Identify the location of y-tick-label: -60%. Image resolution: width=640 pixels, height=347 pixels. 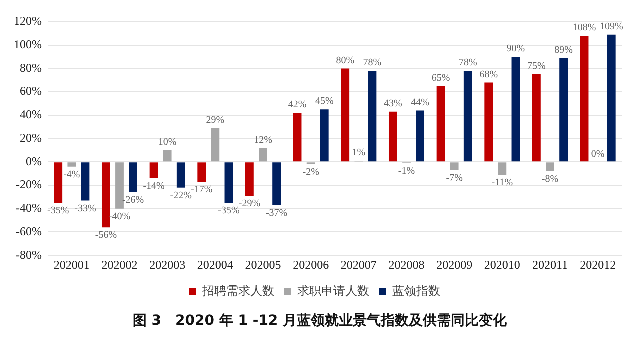
(29, 231).